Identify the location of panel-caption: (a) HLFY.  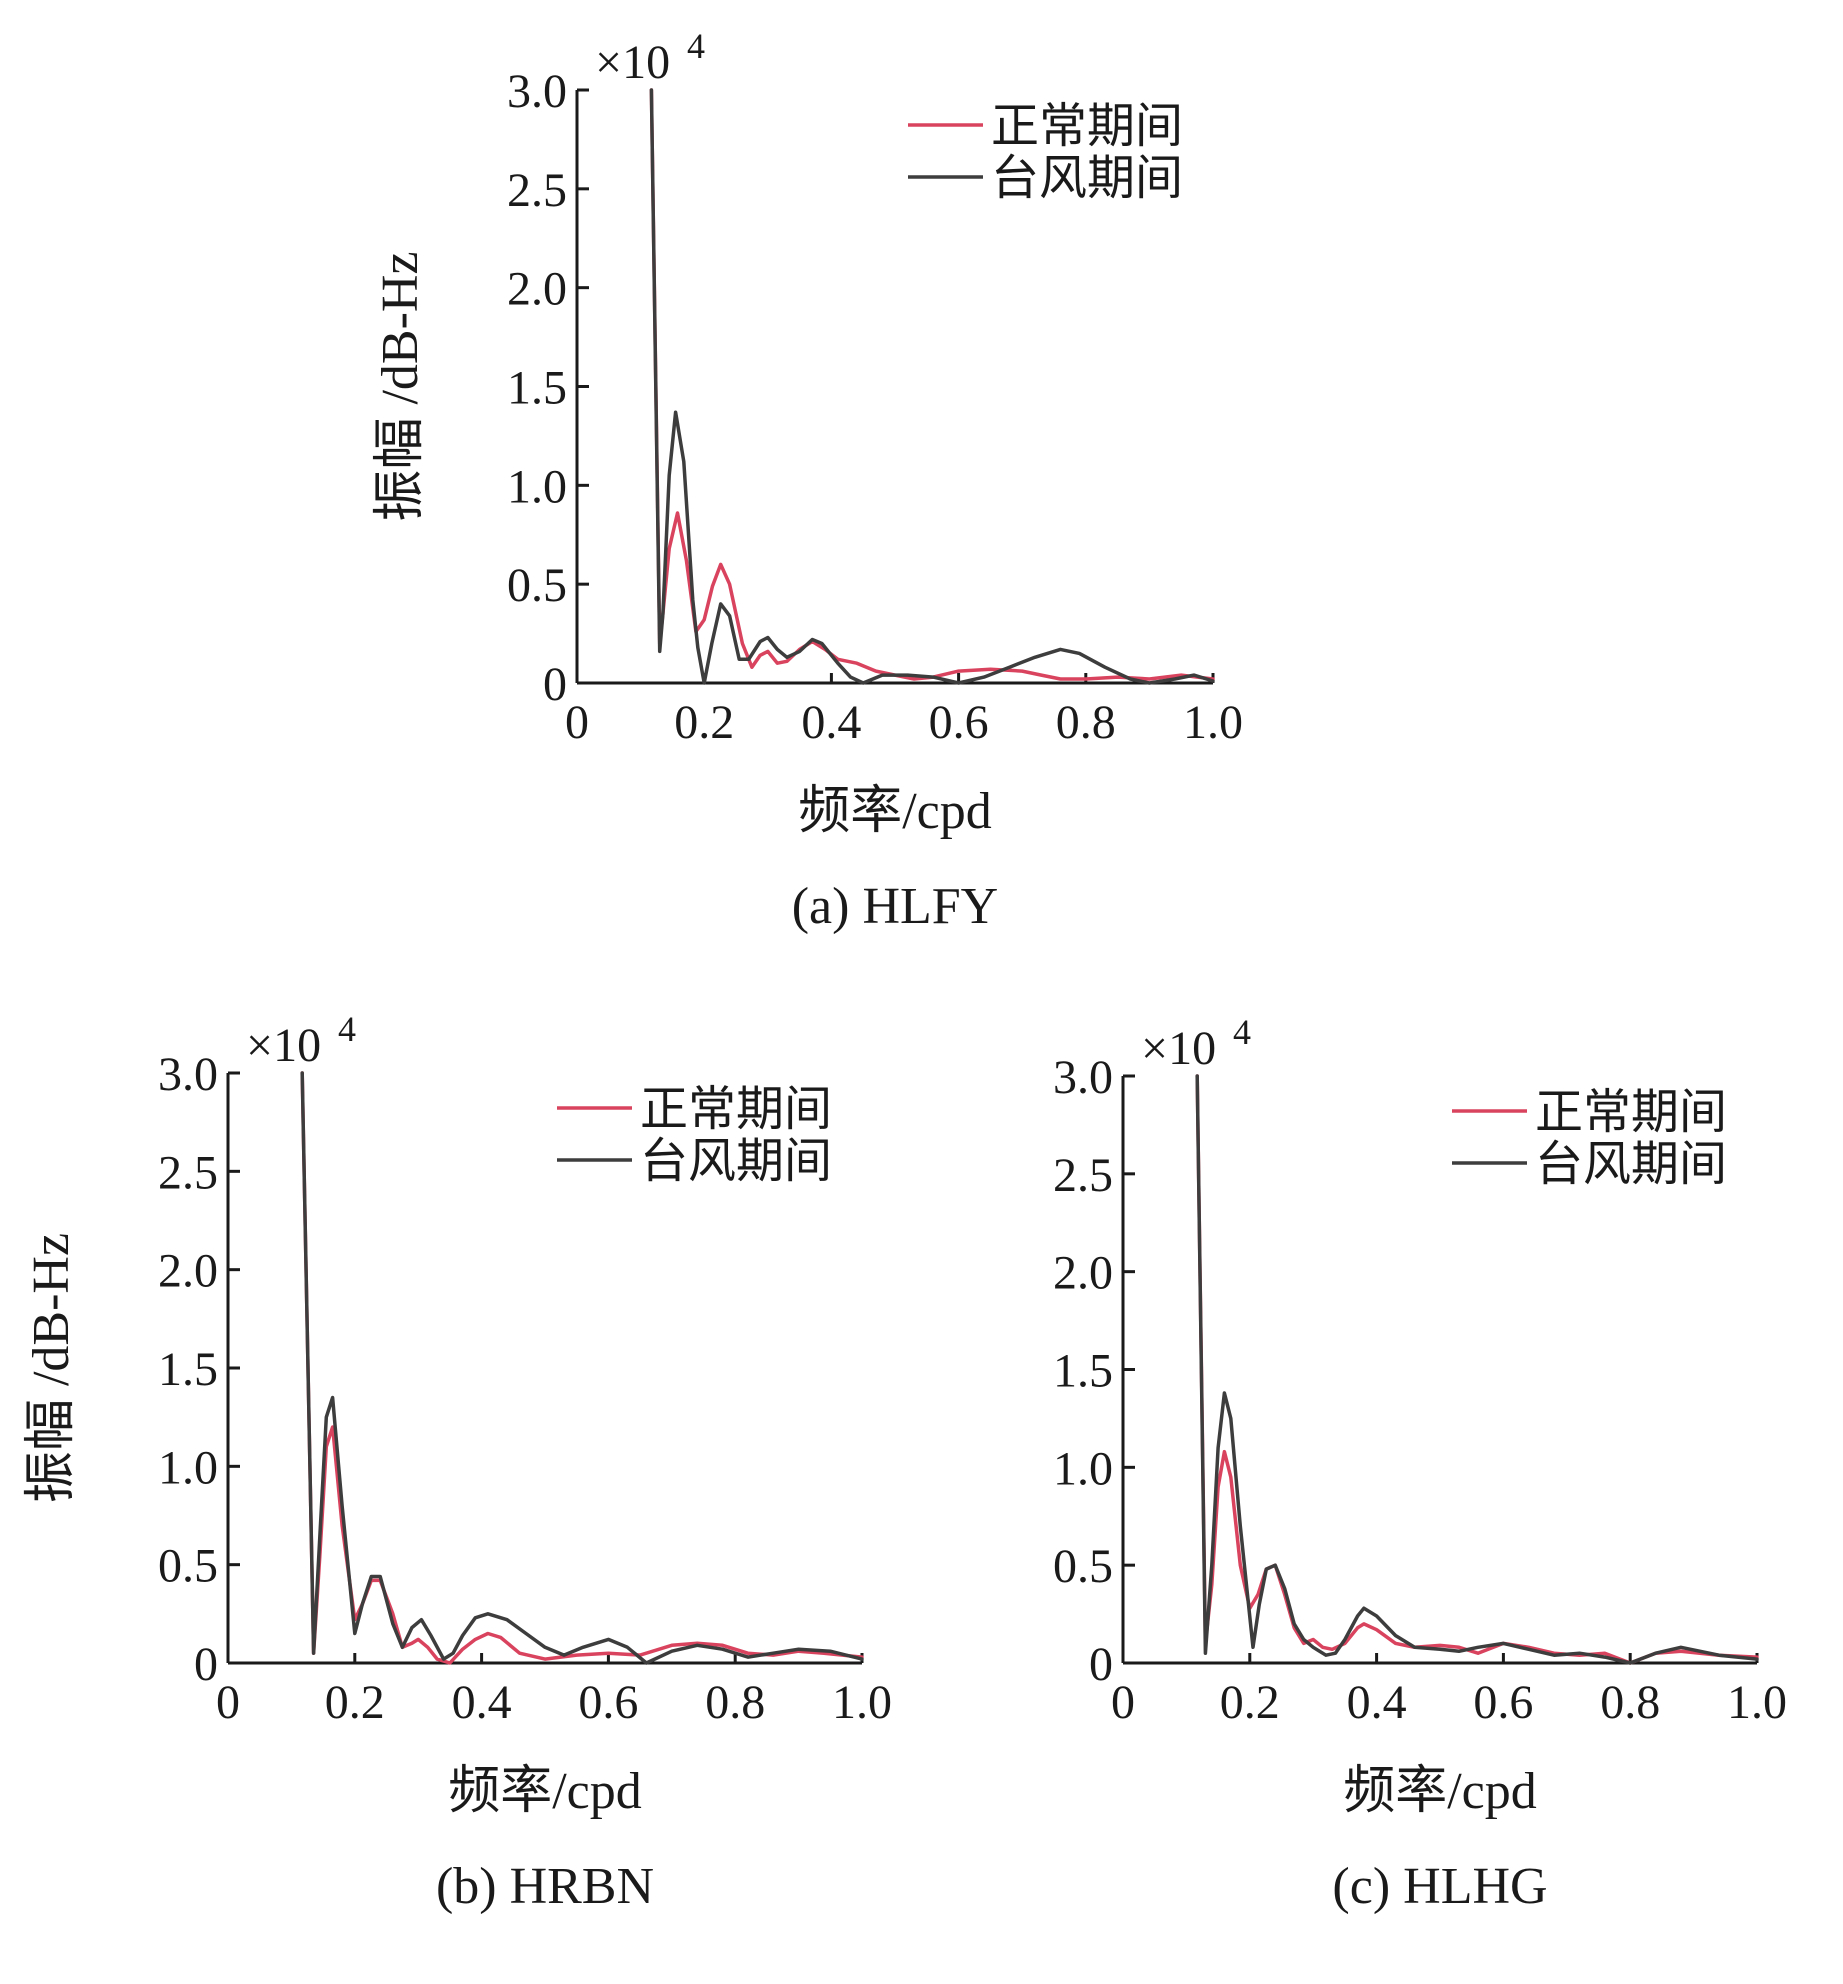
(895, 906).